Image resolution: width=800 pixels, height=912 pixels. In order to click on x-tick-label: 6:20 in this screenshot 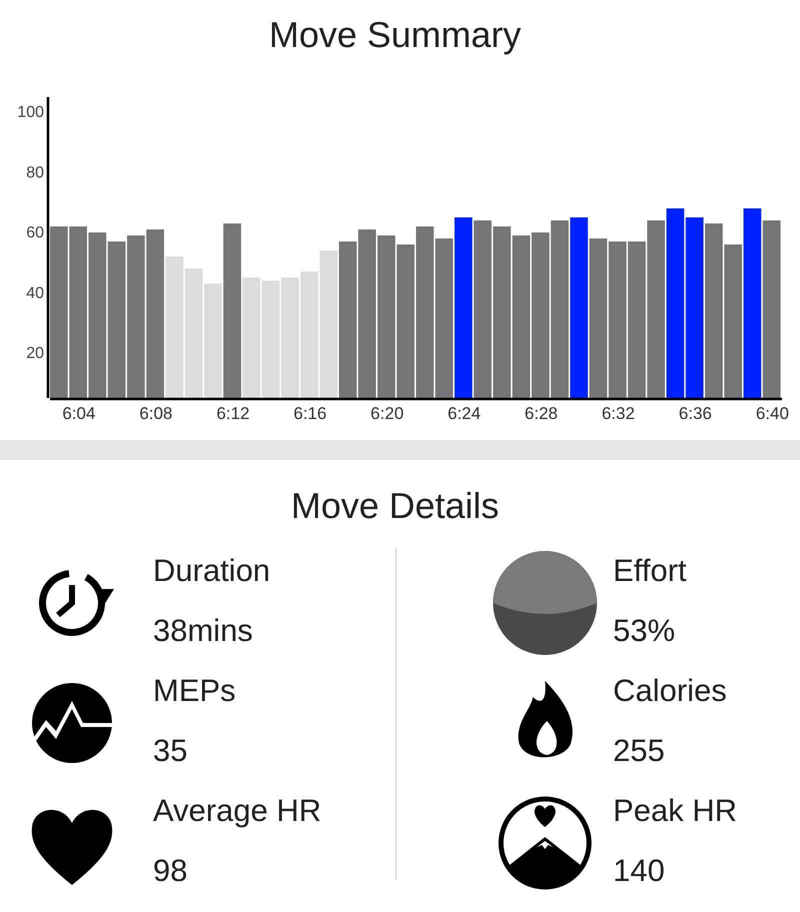, I will do `click(387, 414)`.